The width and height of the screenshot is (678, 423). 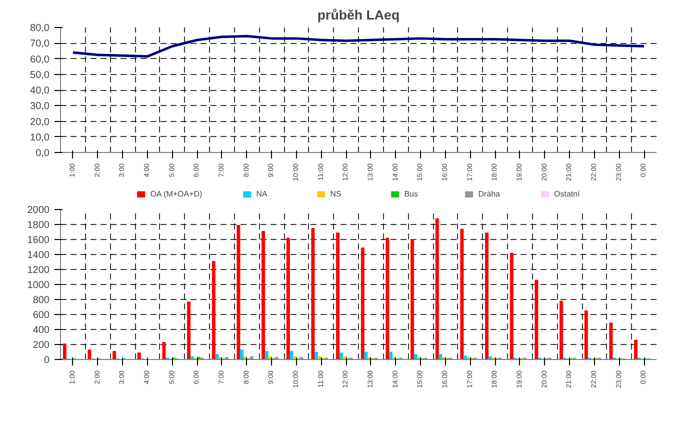 I want to click on y-tick-label: 2000, so click(x=38, y=210).